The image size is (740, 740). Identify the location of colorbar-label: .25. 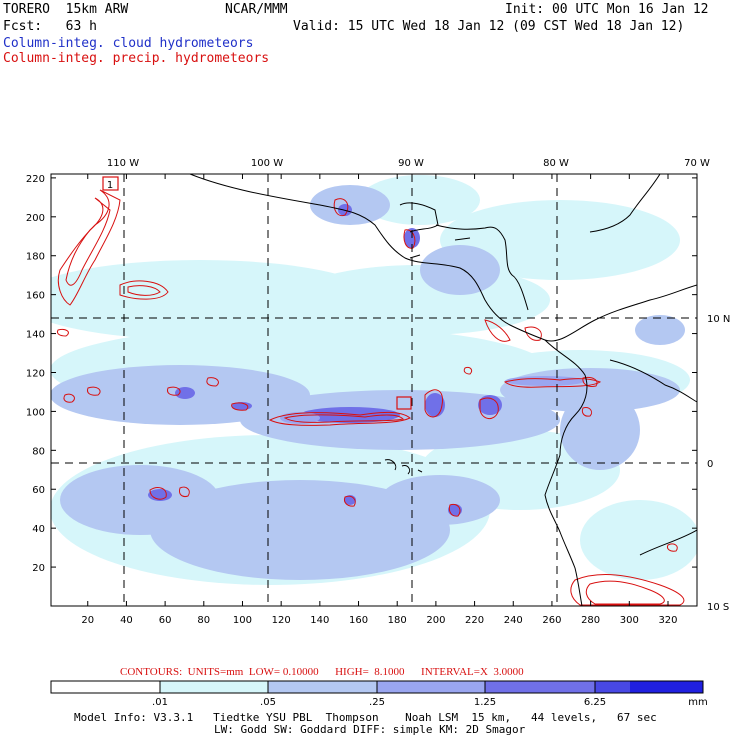
(377, 702).